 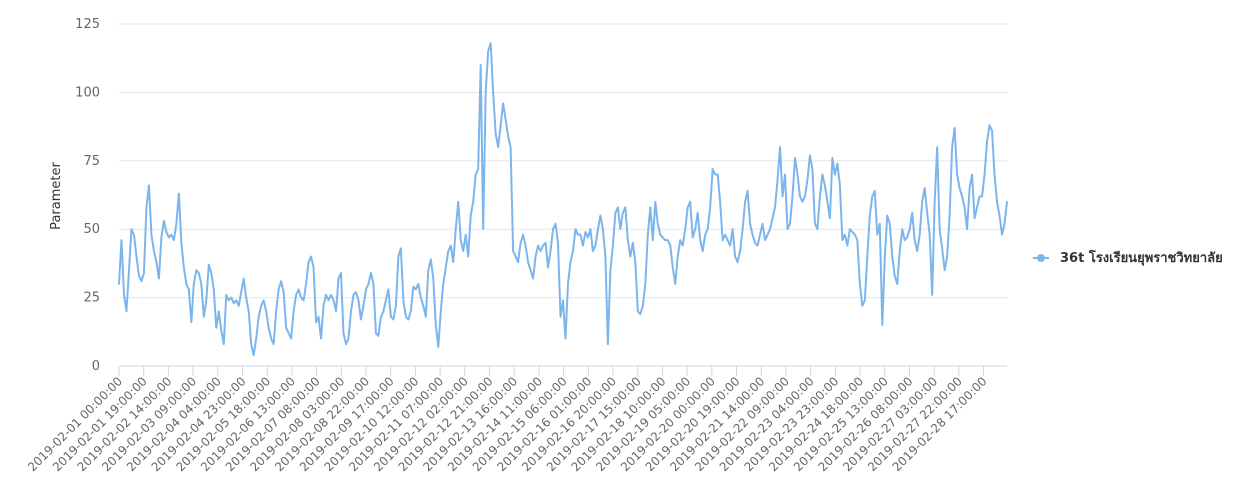 I want to click on legend: 36t โรงเรียนยุพราชวิทยาลัย, so click(x=1128, y=257).